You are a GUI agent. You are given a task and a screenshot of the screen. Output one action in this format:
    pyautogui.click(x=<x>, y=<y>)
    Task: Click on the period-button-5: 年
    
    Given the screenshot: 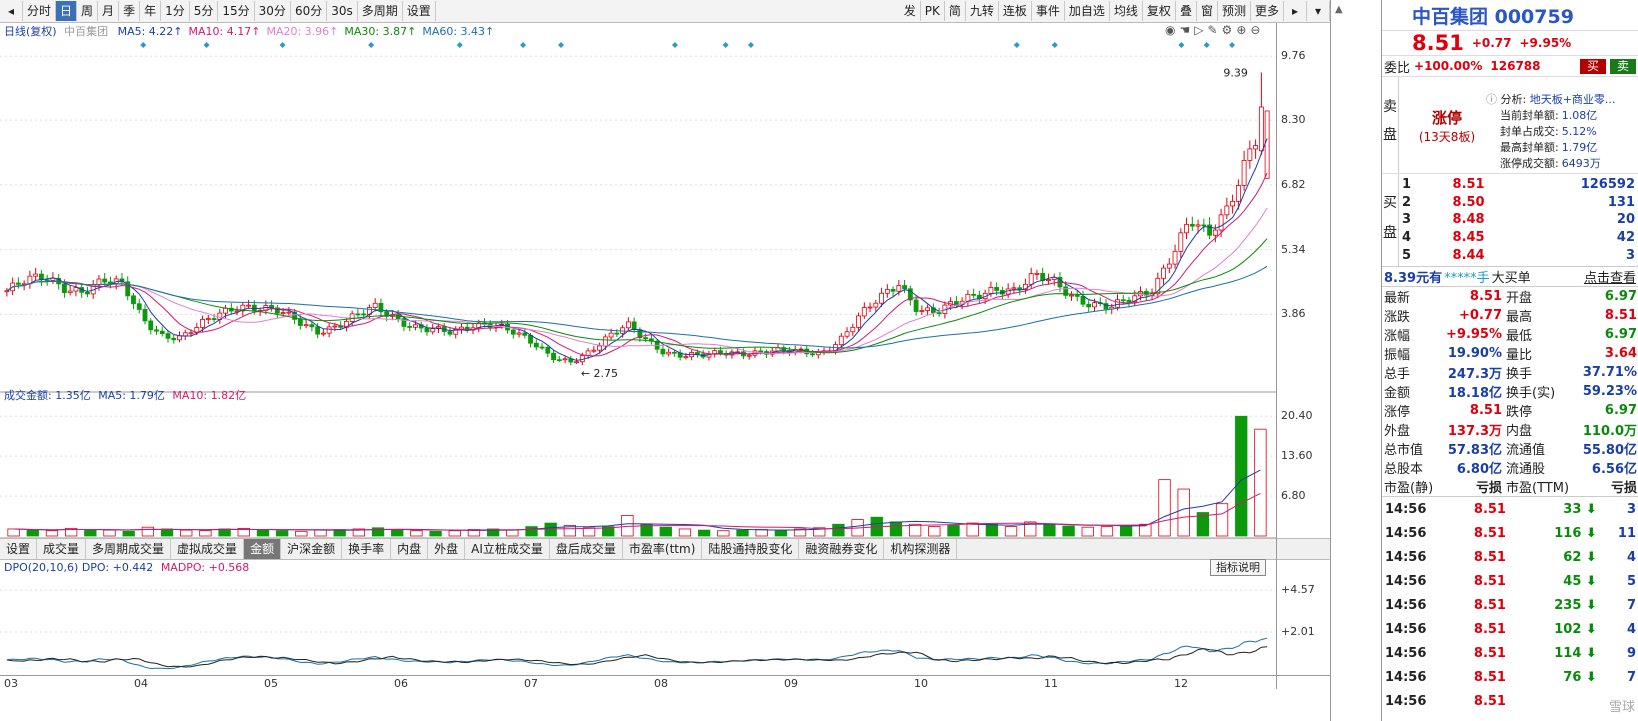 What is the action you would take?
    pyautogui.click(x=151, y=11)
    